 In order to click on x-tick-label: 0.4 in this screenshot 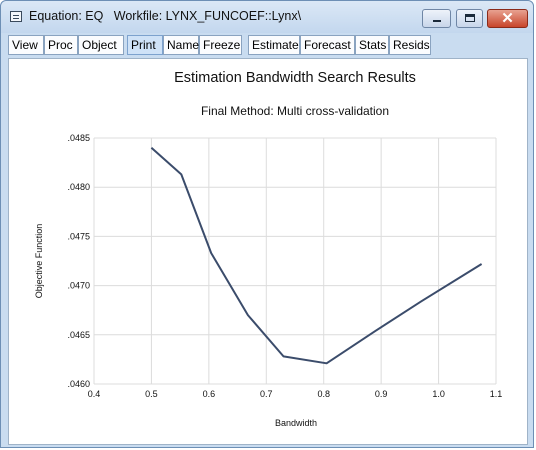, I will do `click(94, 394)`.